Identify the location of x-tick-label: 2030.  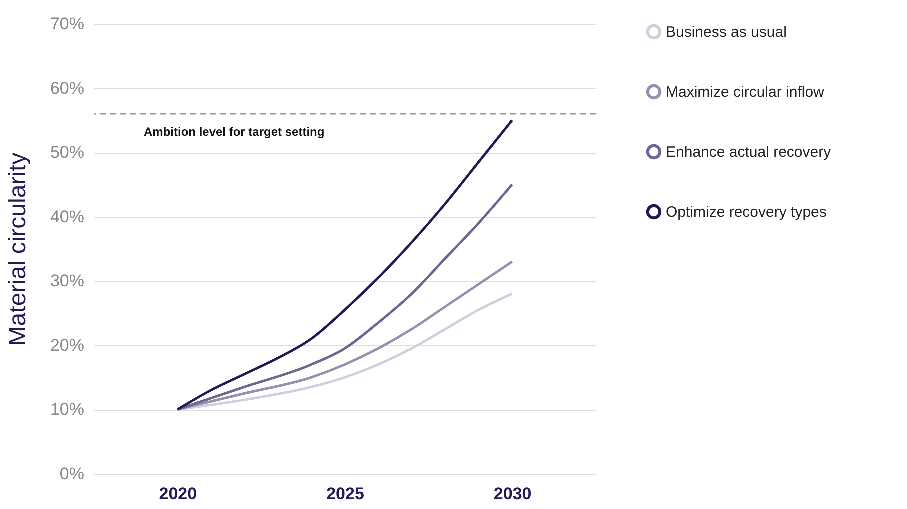
(513, 494).